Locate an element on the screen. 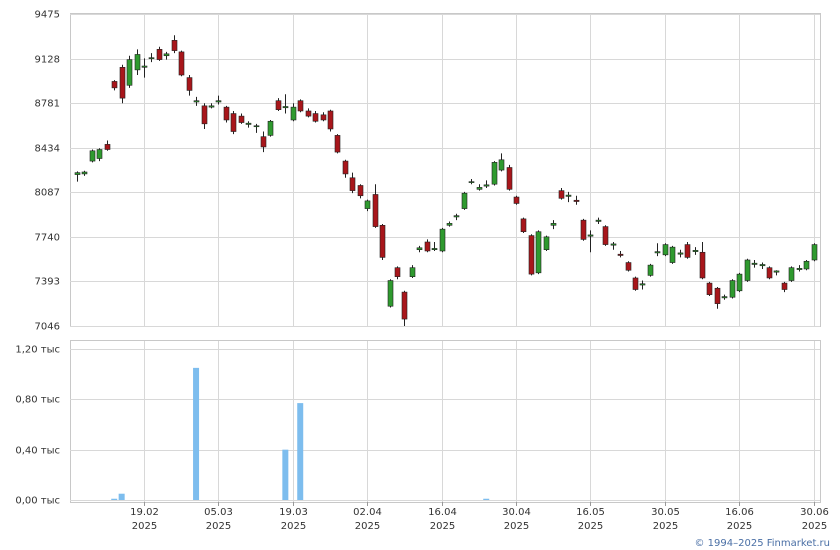 This screenshot has height=550, width=840. x-tick-label: 16.05 is located at coordinates (590, 512).